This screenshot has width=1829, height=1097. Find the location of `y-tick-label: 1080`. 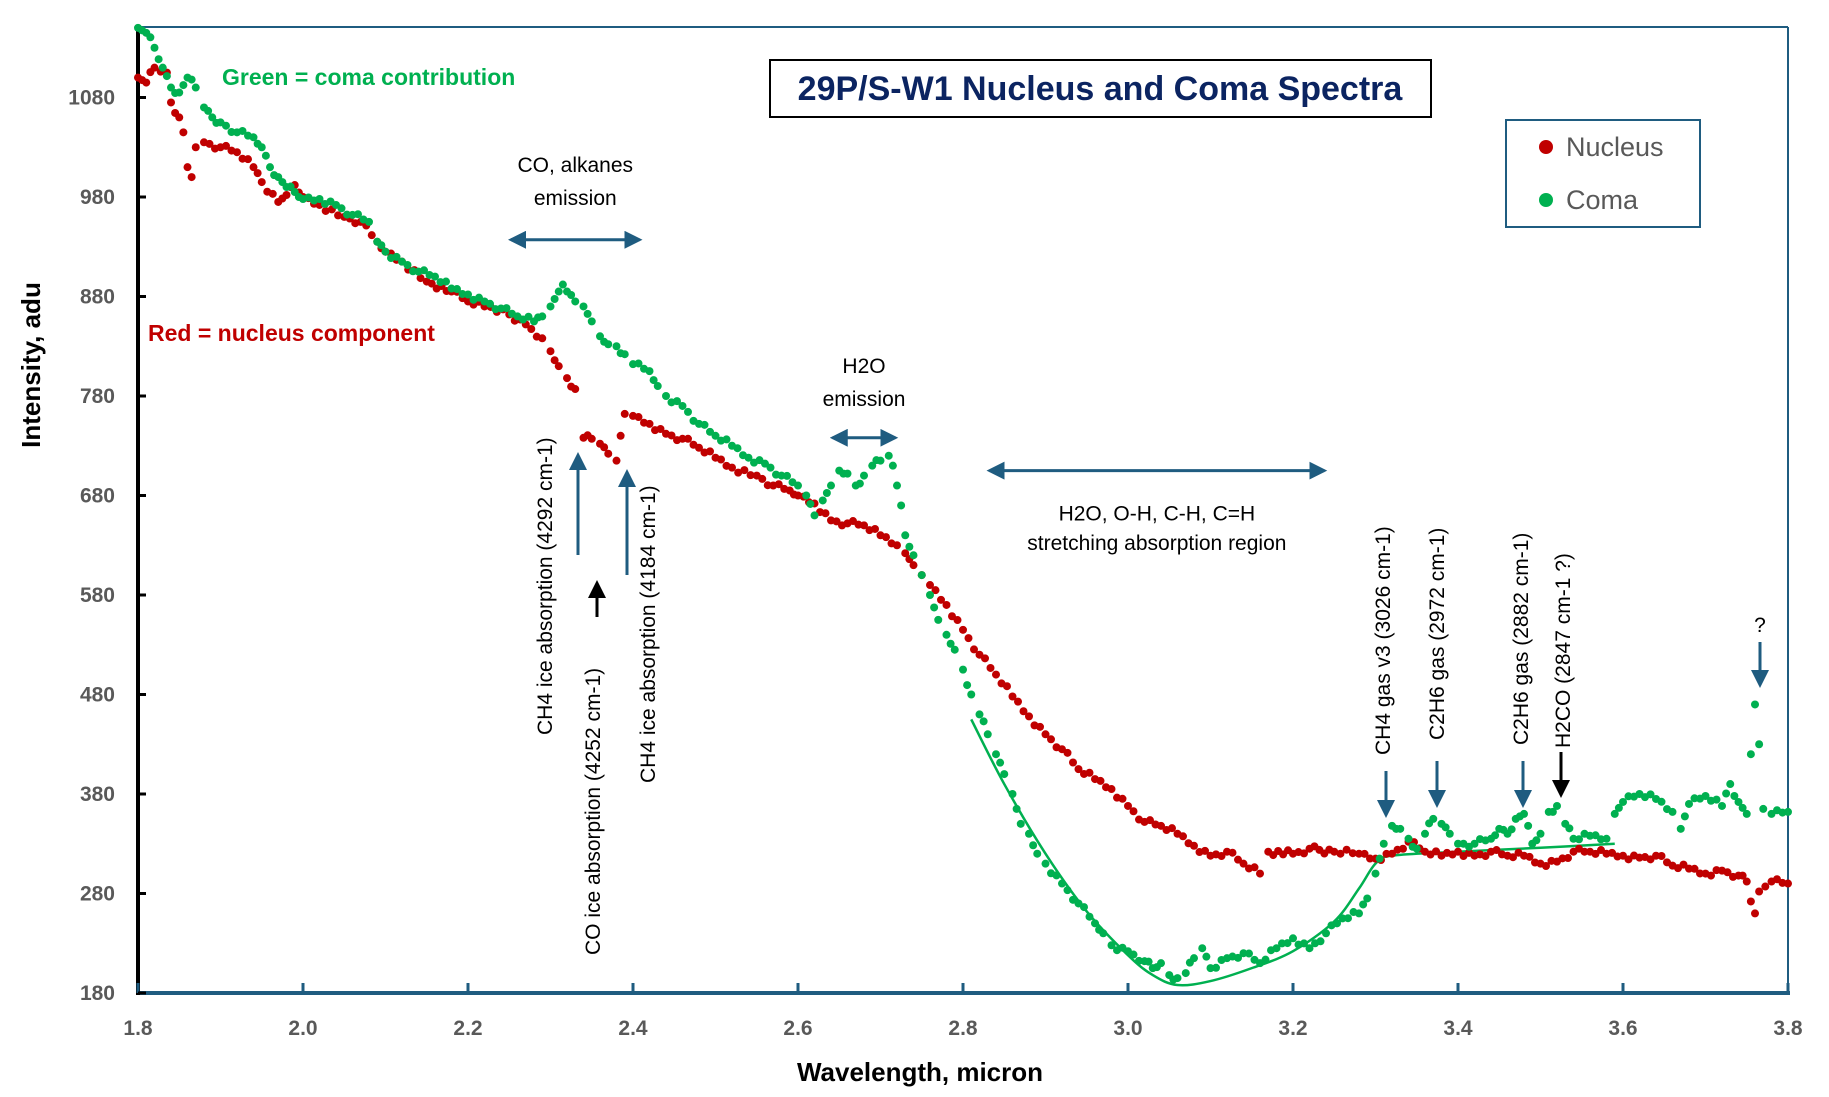

y-tick-label: 1080 is located at coordinates (91, 98).